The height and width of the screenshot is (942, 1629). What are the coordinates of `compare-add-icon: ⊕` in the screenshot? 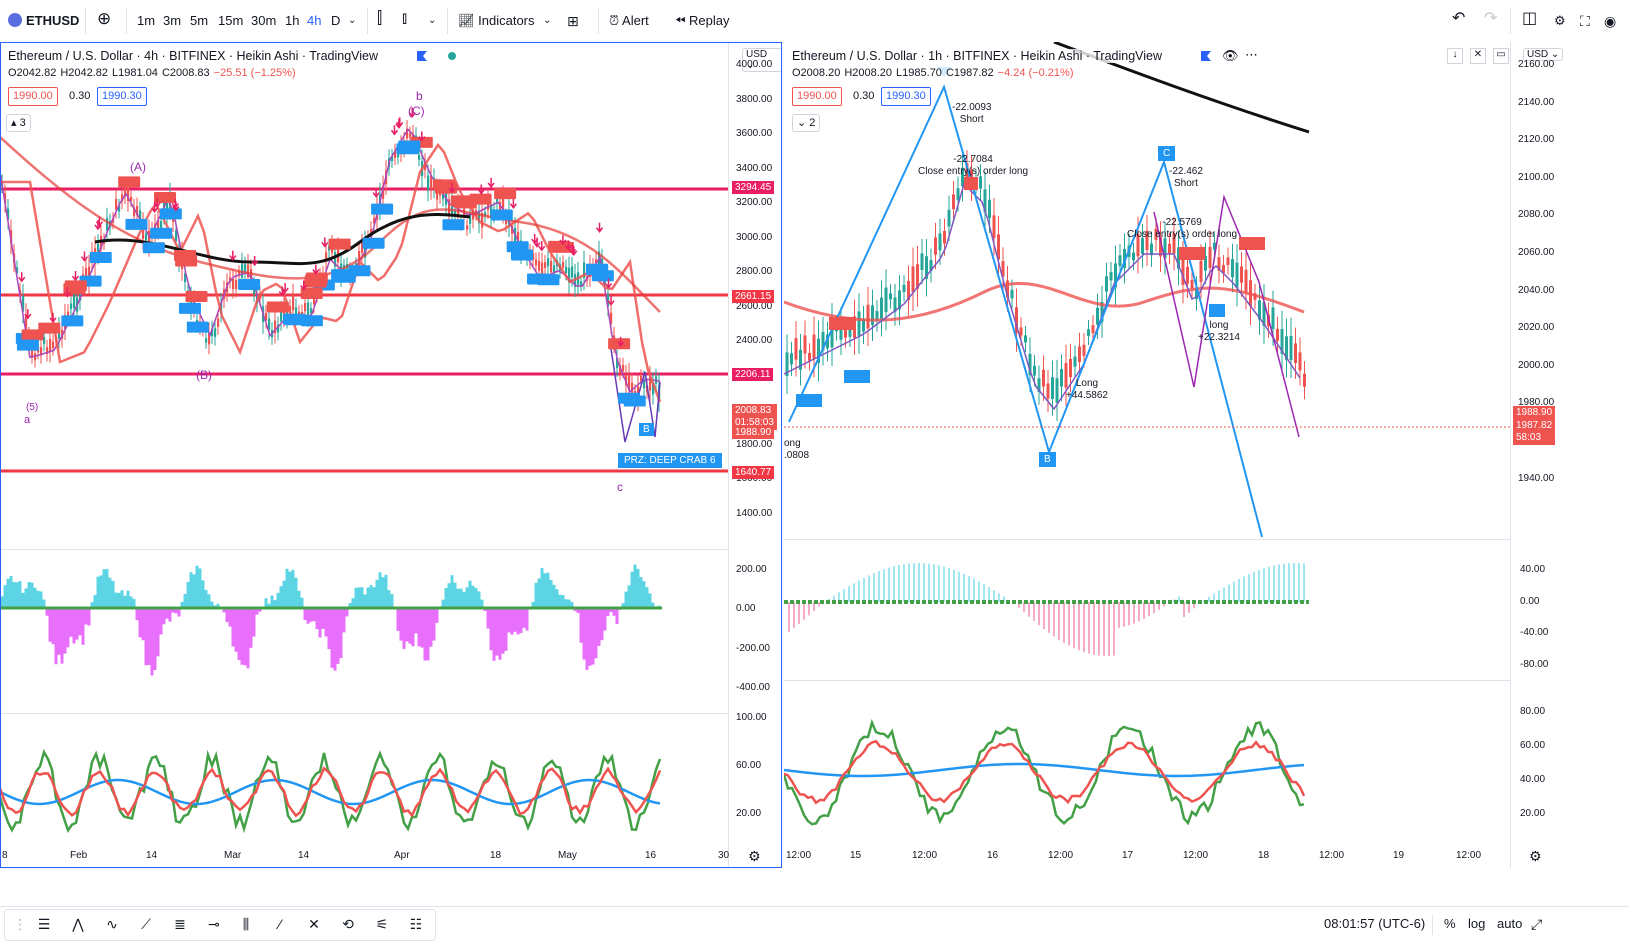 It's located at (104, 18).